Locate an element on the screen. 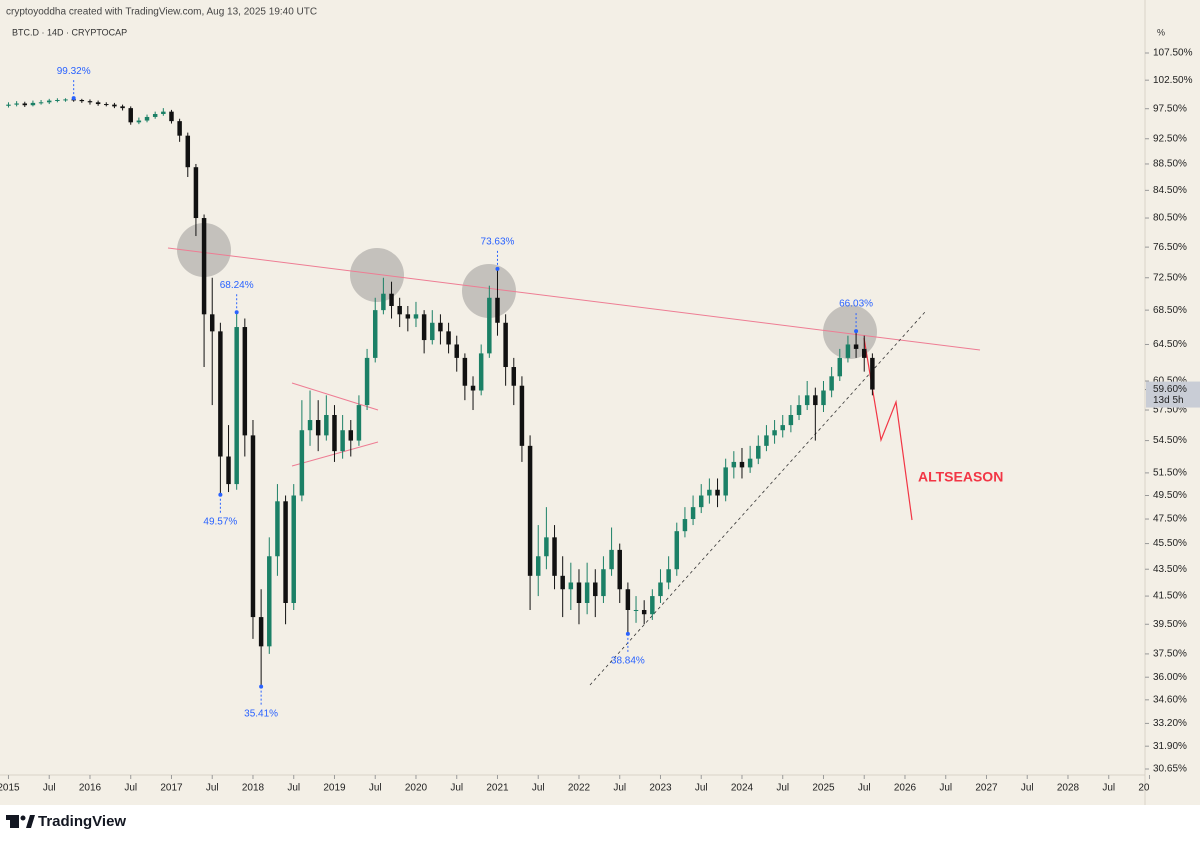 The image size is (1200, 849). y-tick-label: 88.50% is located at coordinates (1170, 164).